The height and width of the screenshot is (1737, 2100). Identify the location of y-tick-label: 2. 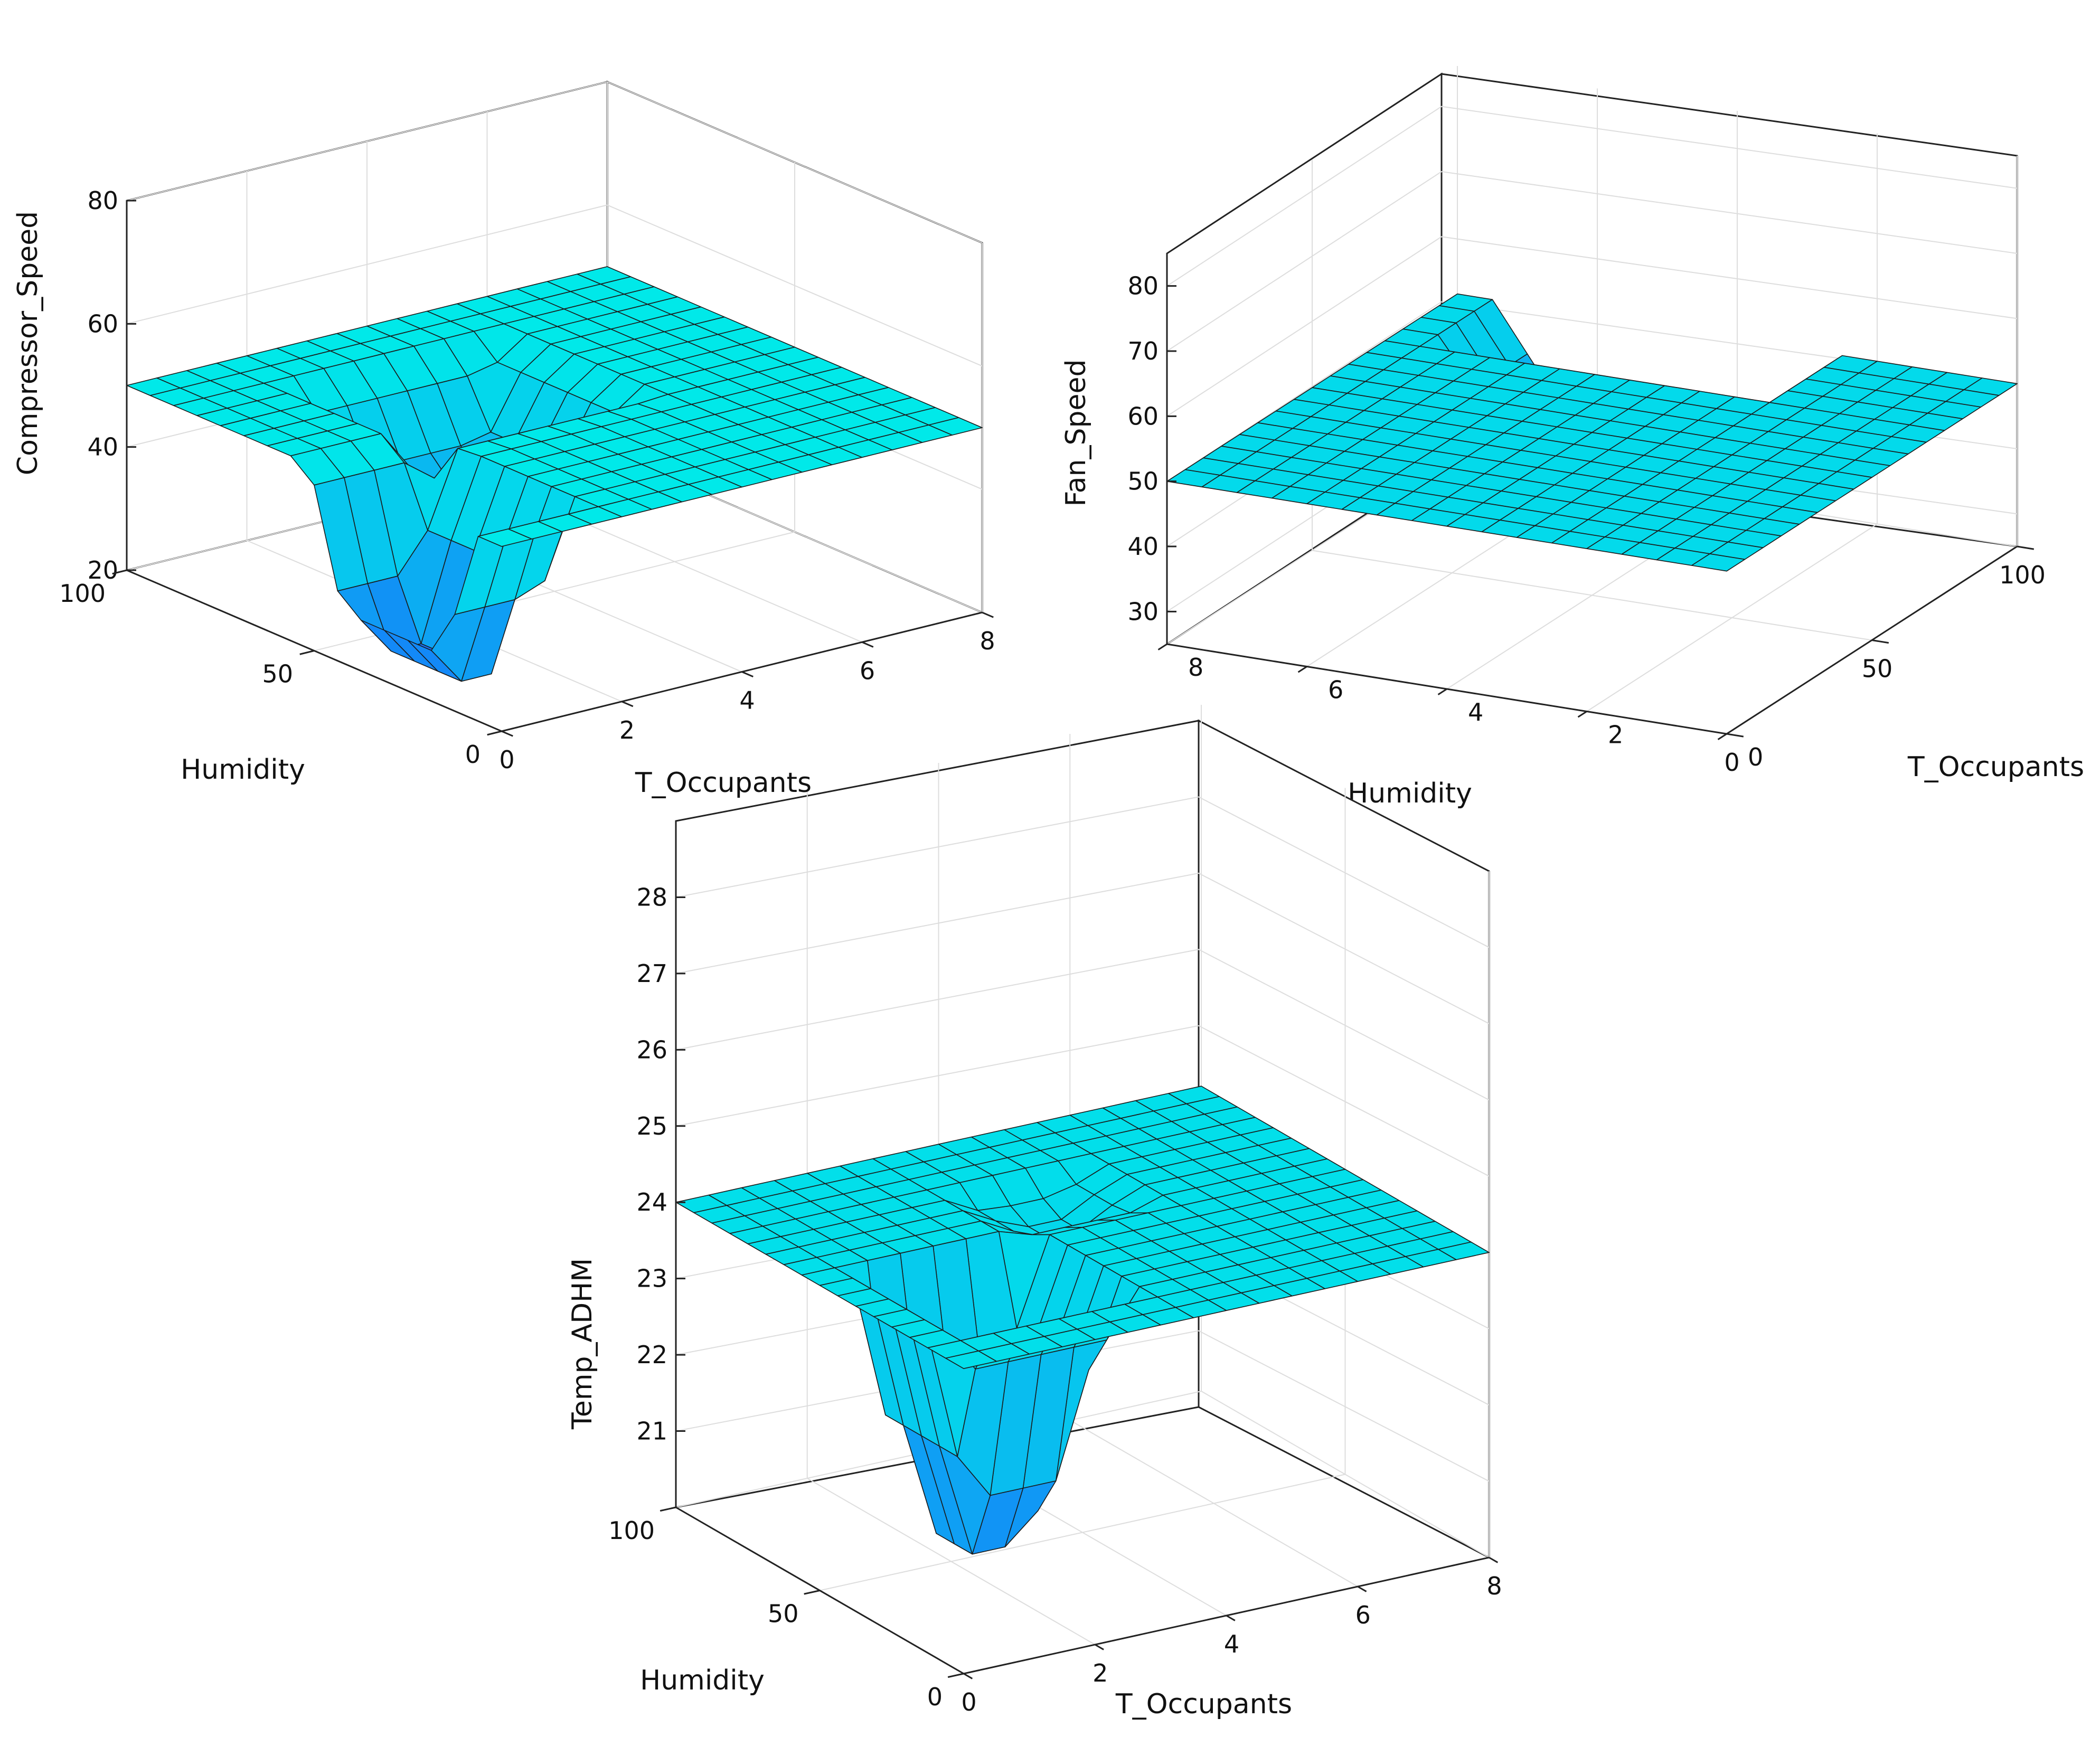
(1615, 735).